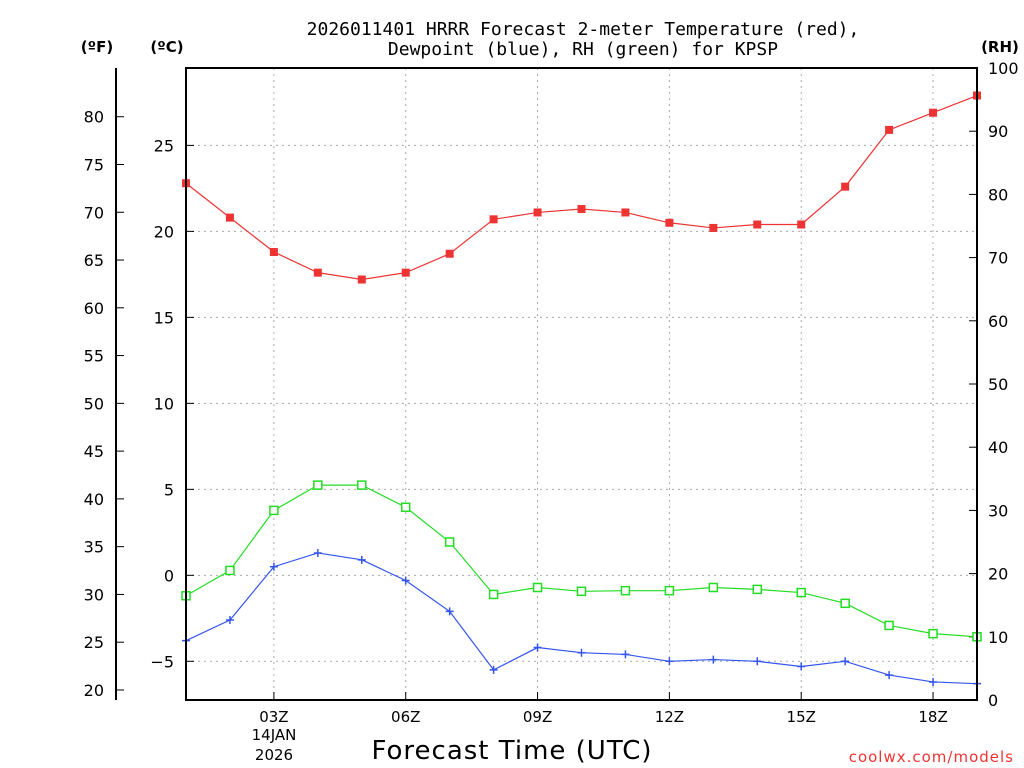 The image size is (1024, 768). What do you see at coordinates (669, 717) in the screenshot?
I see `x-tick-label: 12Z` at bounding box center [669, 717].